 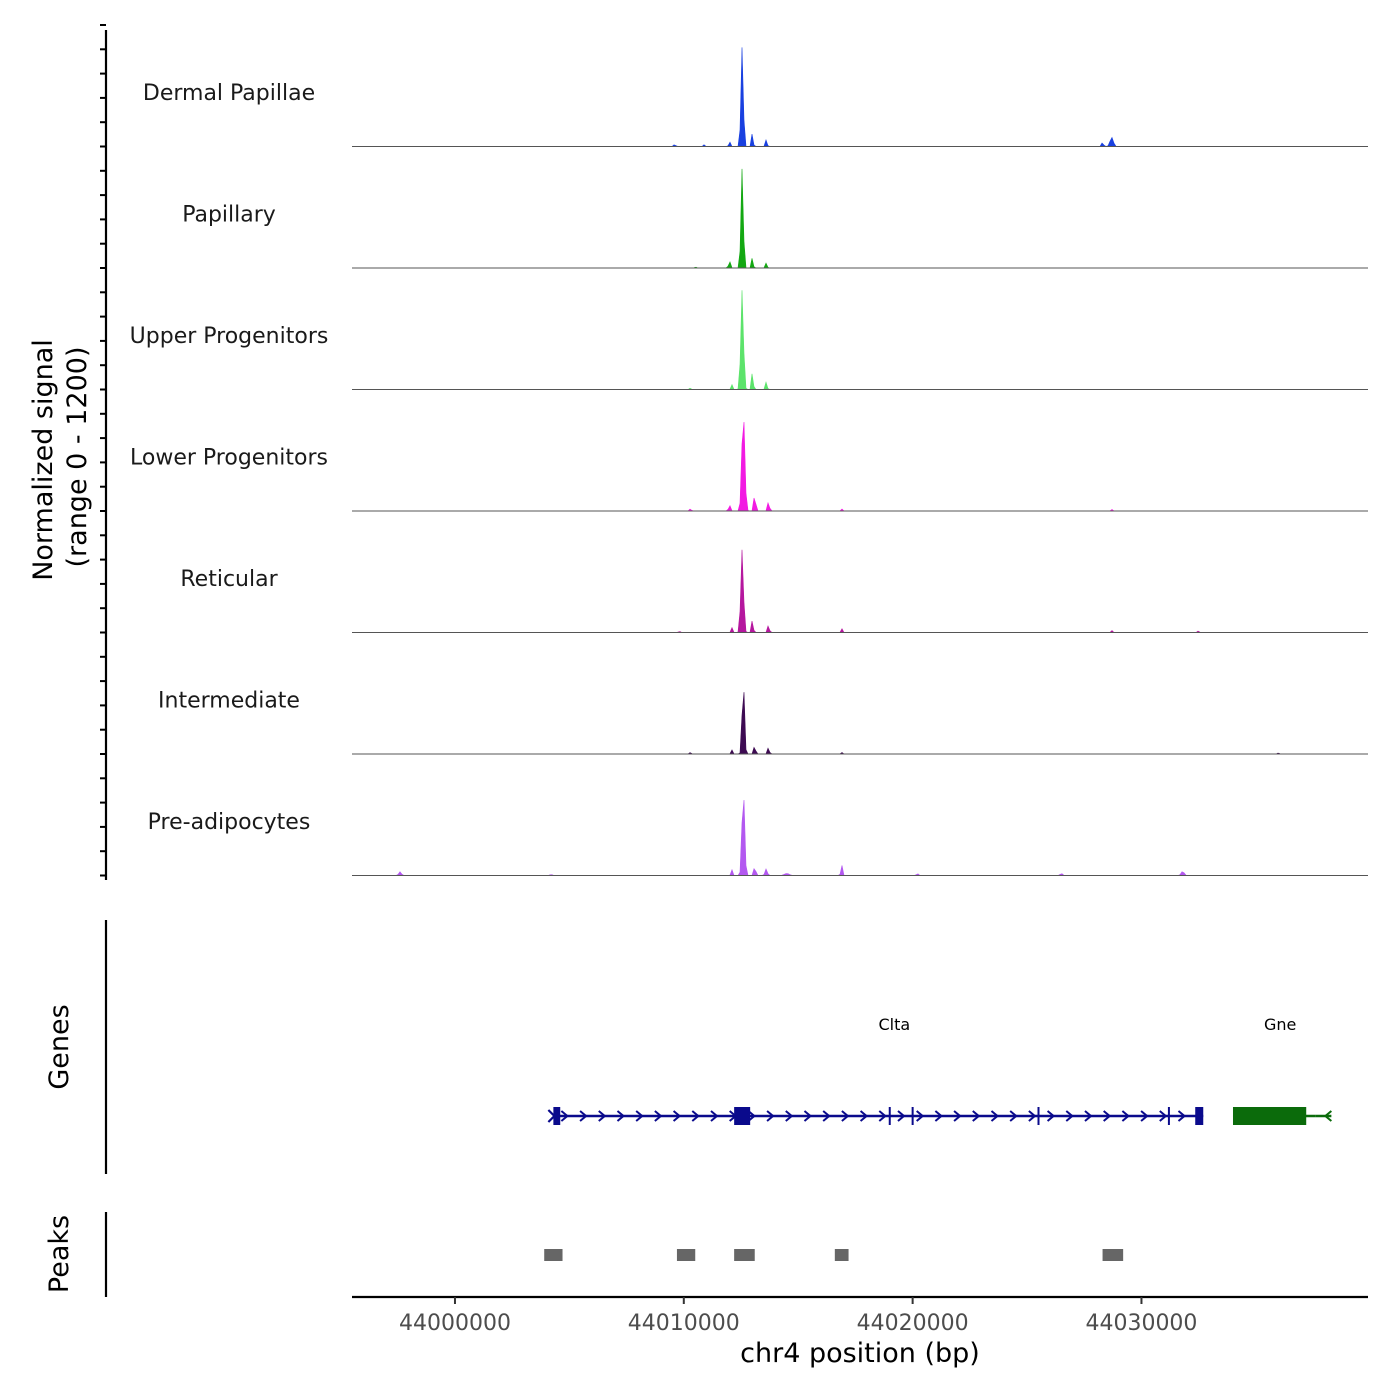 I want to click on track-label: Lower Progenitors, so click(x=229, y=458).